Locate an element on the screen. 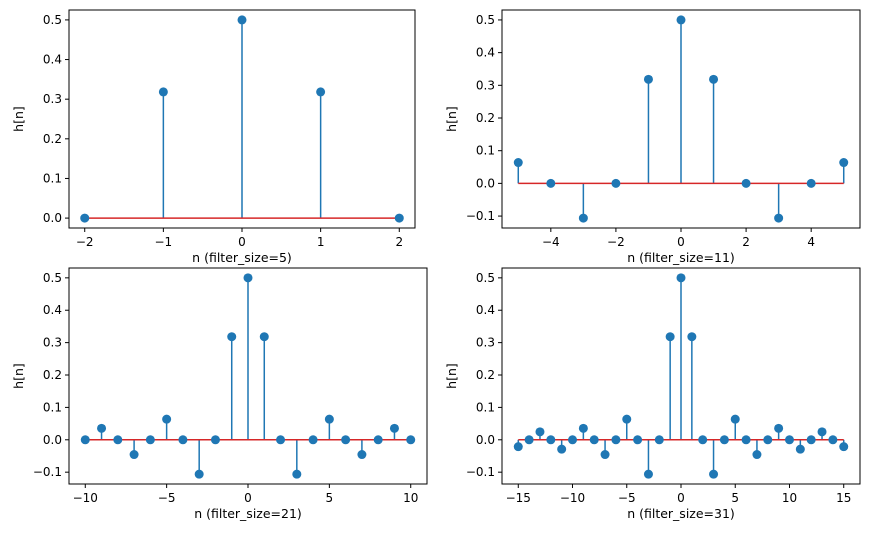 The height and width of the screenshot is (538, 891). bottom-right-x-tick-label: −5 is located at coordinates (627, 498).